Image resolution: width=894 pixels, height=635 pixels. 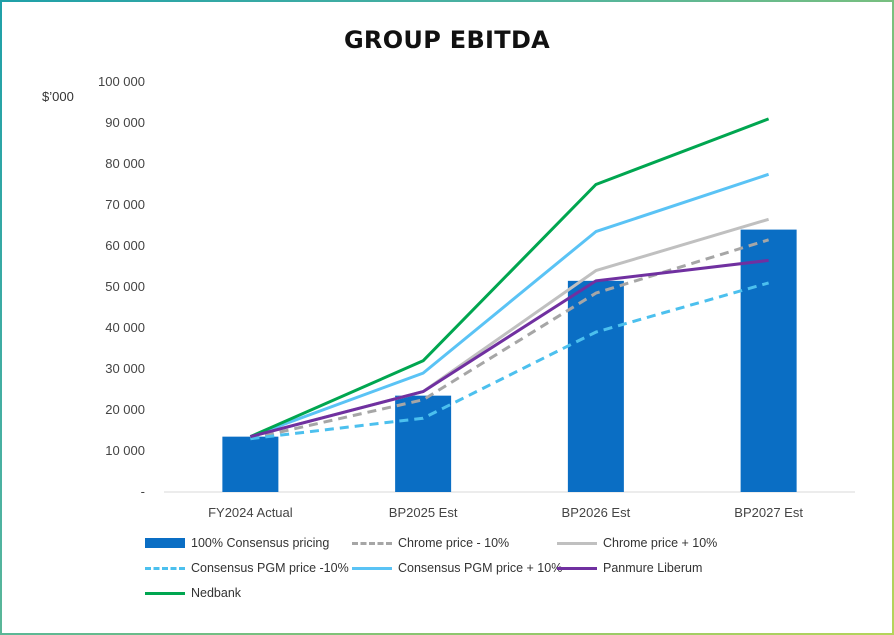 I want to click on y-tick-label: 60 000, so click(x=125, y=245).